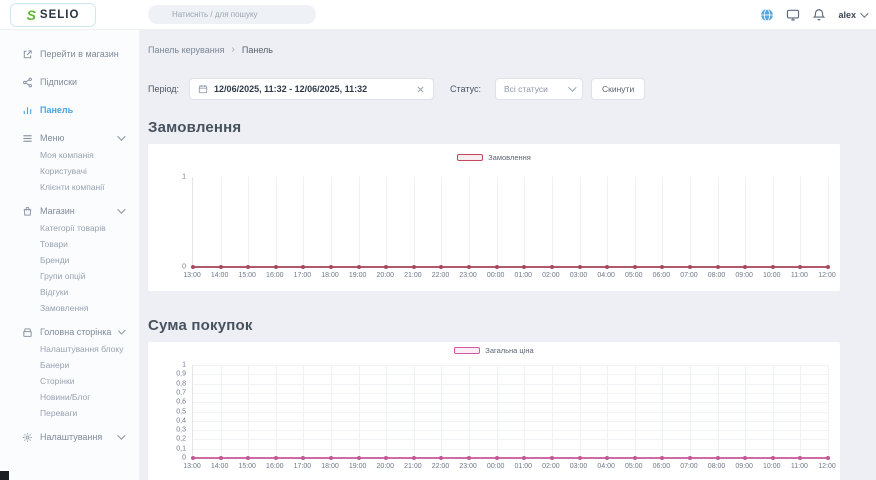 Image resolution: width=876 pixels, height=480 pixels. I want to click on user-menu: alex, so click(853, 14).